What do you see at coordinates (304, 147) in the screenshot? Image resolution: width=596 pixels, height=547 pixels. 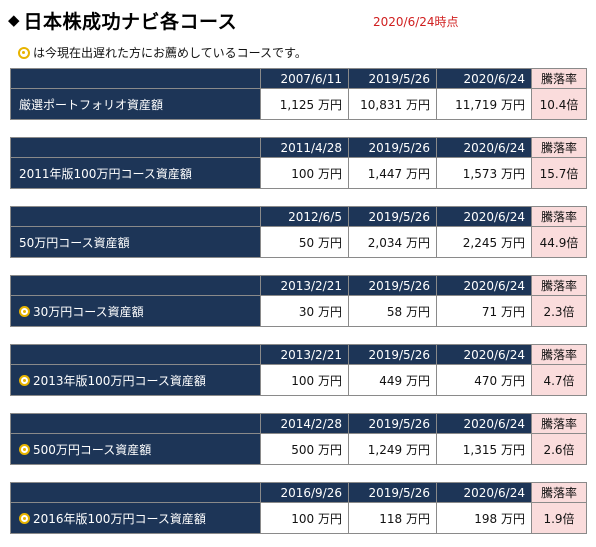 I see `date-header-cell: 2011/4/28` at bounding box center [304, 147].